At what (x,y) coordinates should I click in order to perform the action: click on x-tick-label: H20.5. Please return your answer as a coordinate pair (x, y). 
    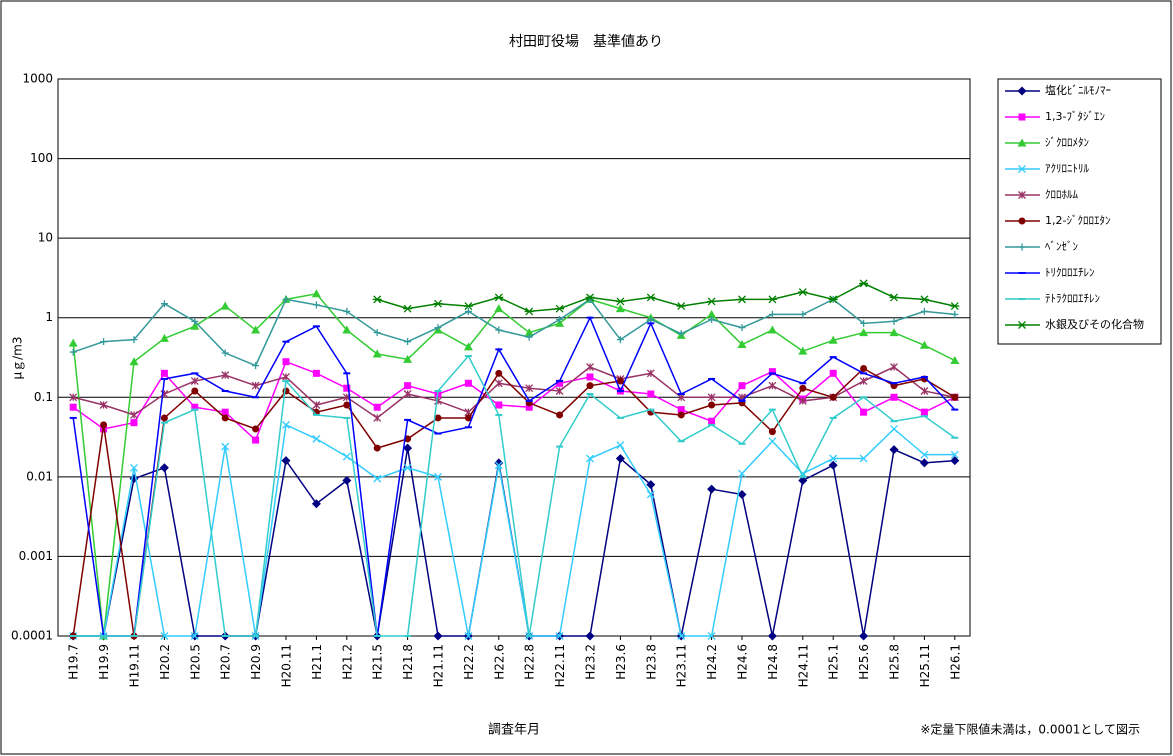
    Looking at the image, I should click on (195, 662).